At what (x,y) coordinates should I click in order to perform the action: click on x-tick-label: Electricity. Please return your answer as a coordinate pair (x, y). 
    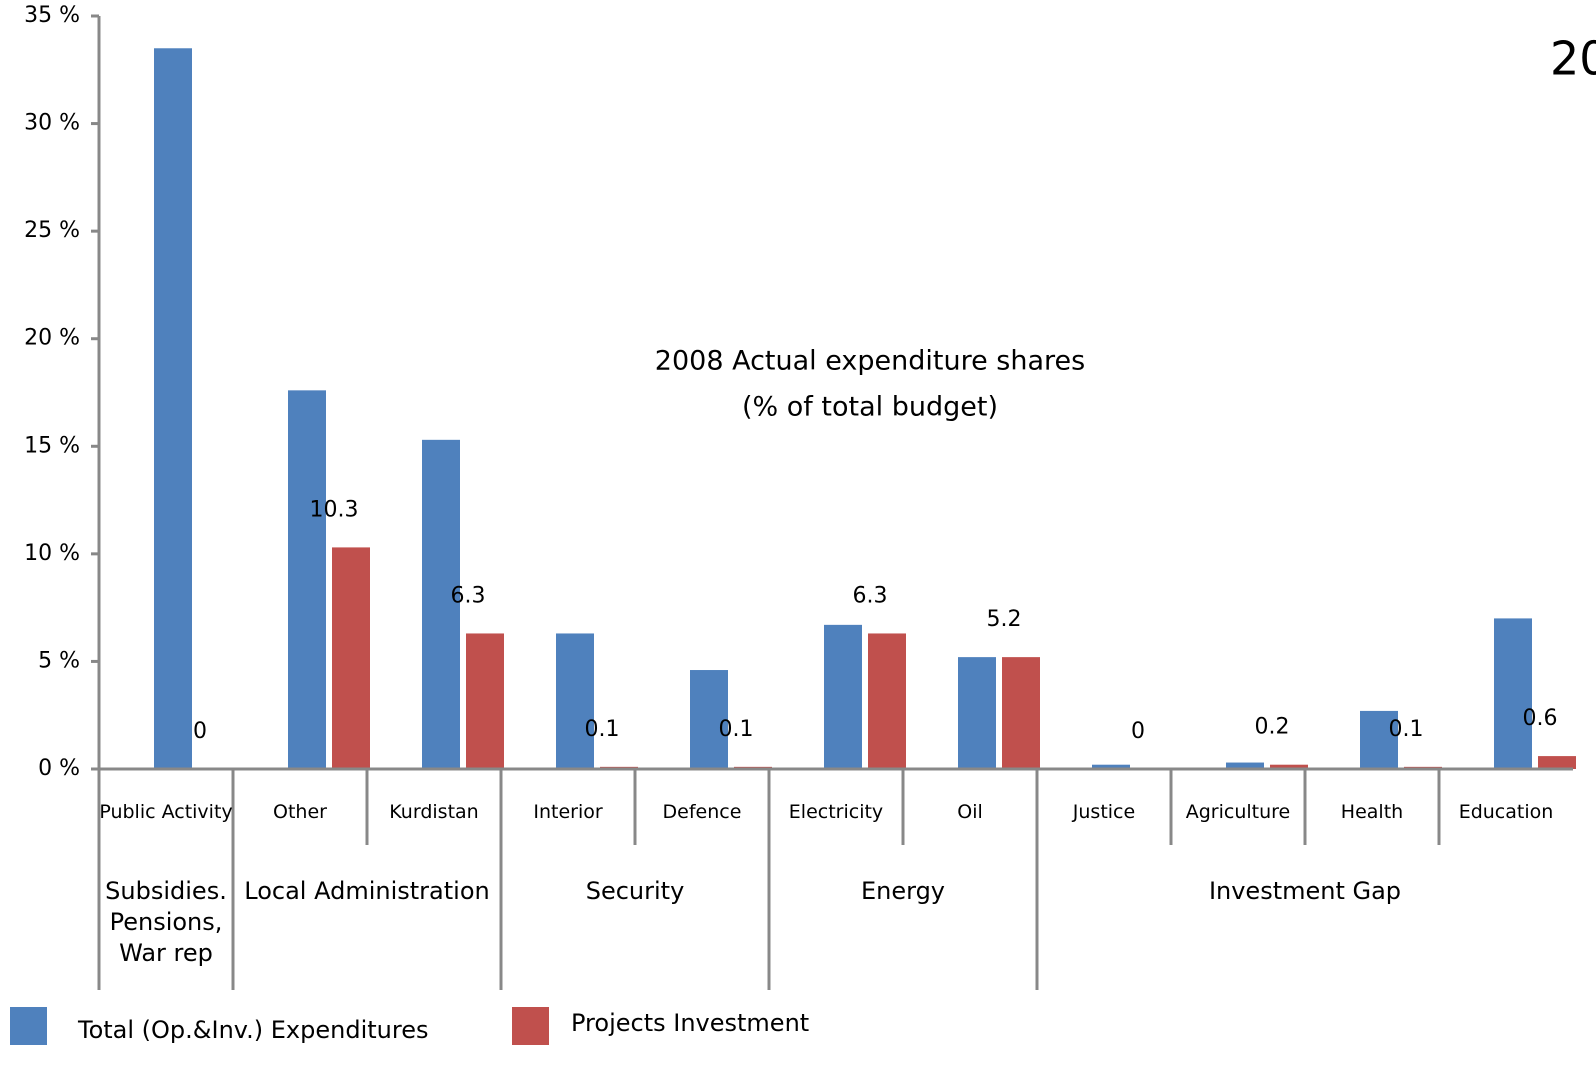
    Looking at the image, I should click on (836, 812).